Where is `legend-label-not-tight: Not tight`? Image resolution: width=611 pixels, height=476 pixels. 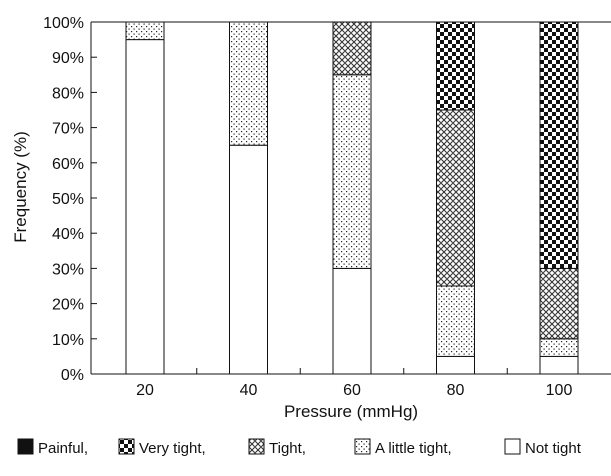 legend-label-not-tight: Not tight is located at coordinates (553, 448).